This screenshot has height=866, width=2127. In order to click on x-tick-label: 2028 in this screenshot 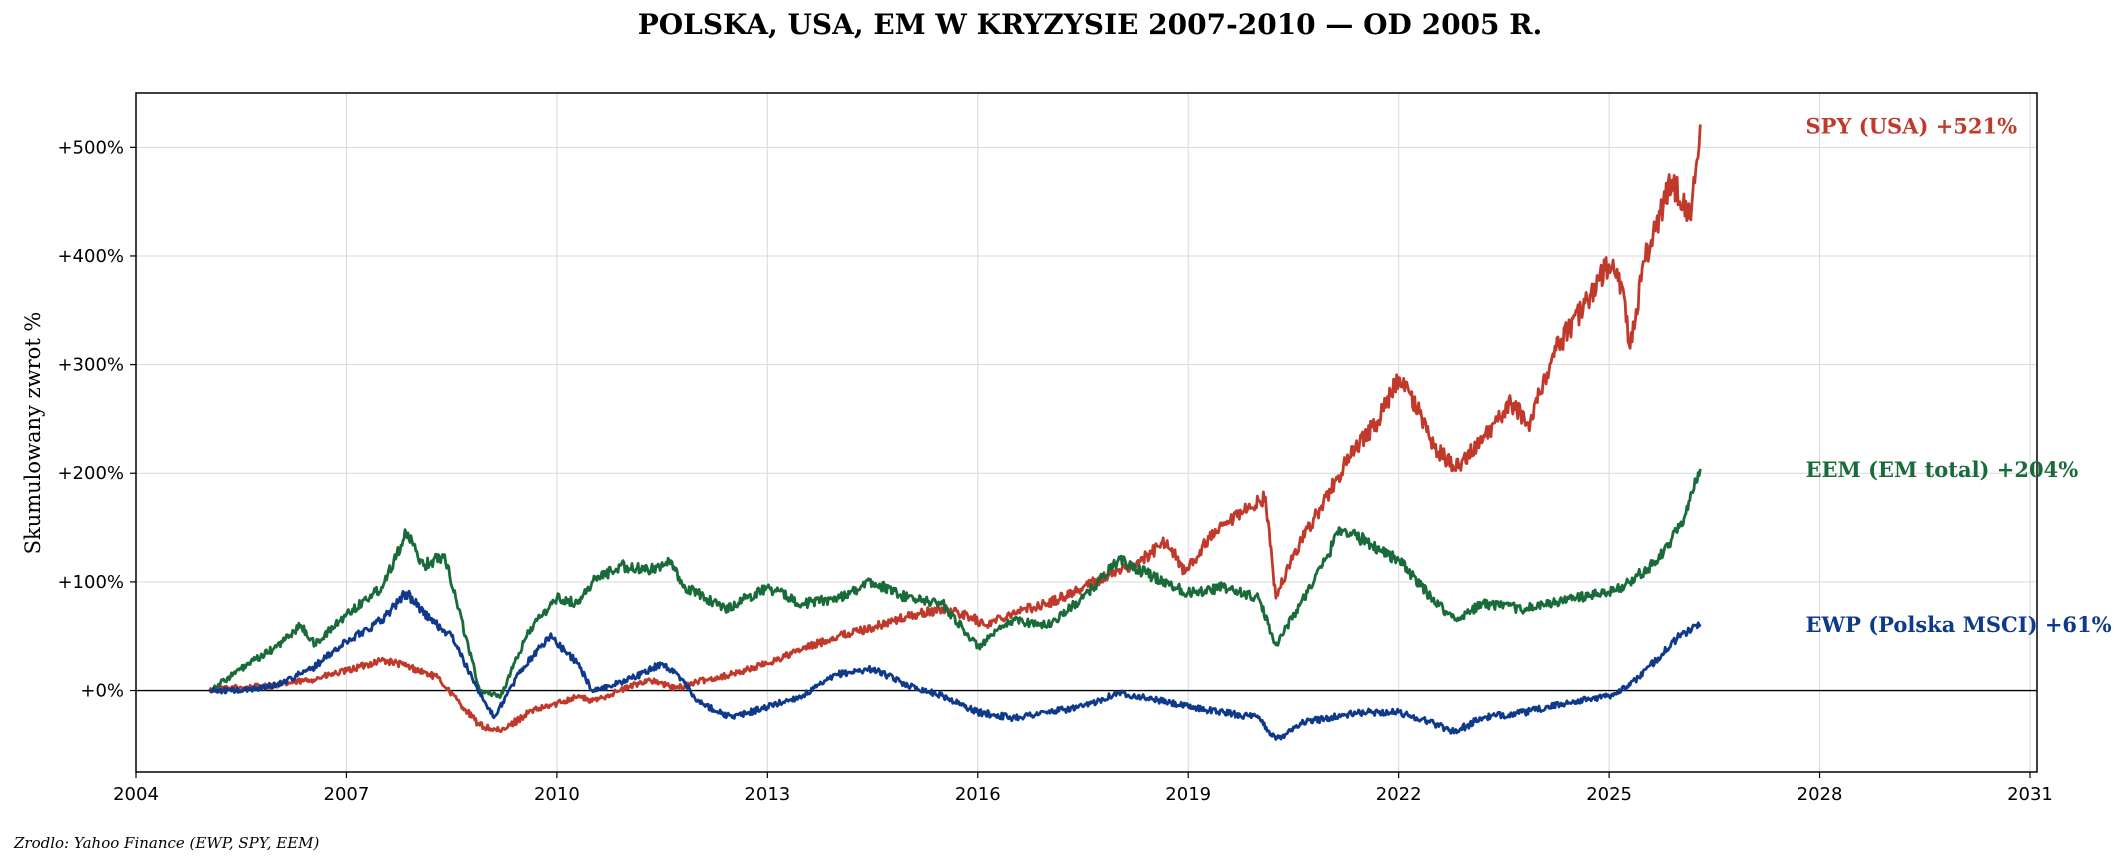, I will do `click(1820, 794)`.